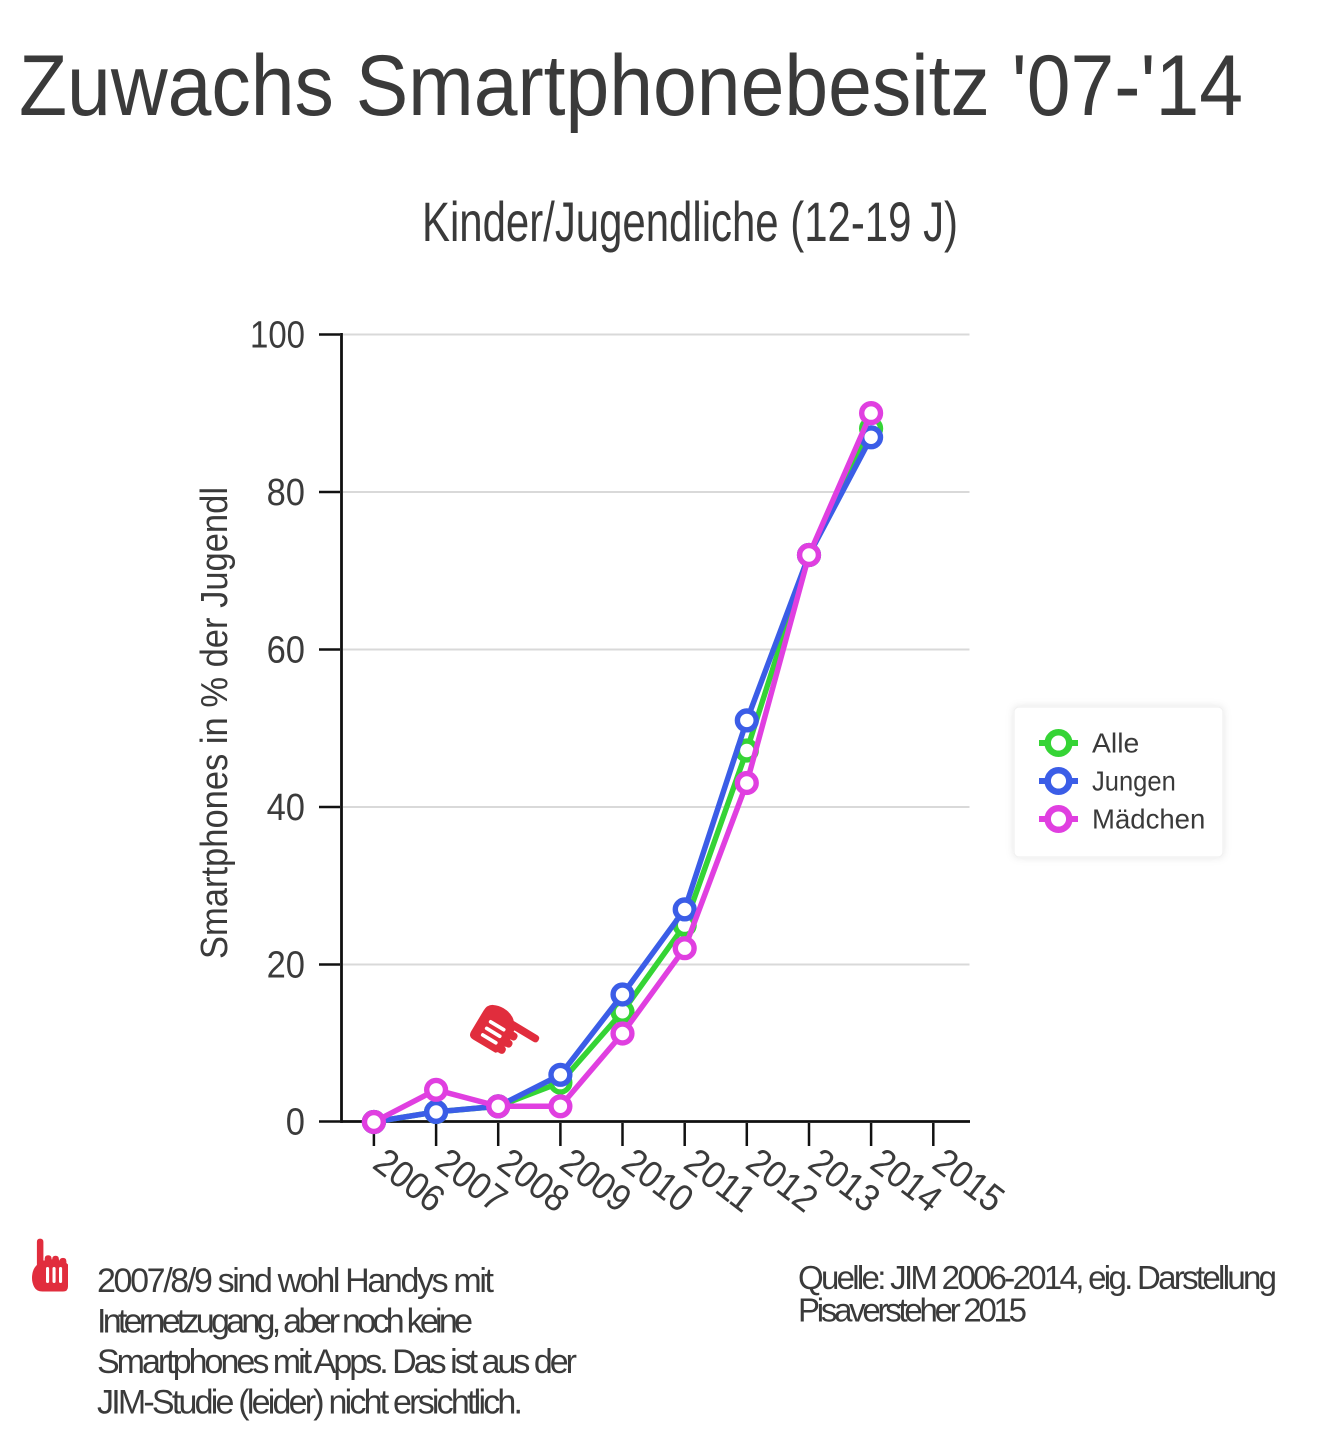 The width and height of the screenshot is (1319, 1434). Describe the element at coordinates (1115, 743) in the screenshot. I see `svg-text: Alle` at that location.